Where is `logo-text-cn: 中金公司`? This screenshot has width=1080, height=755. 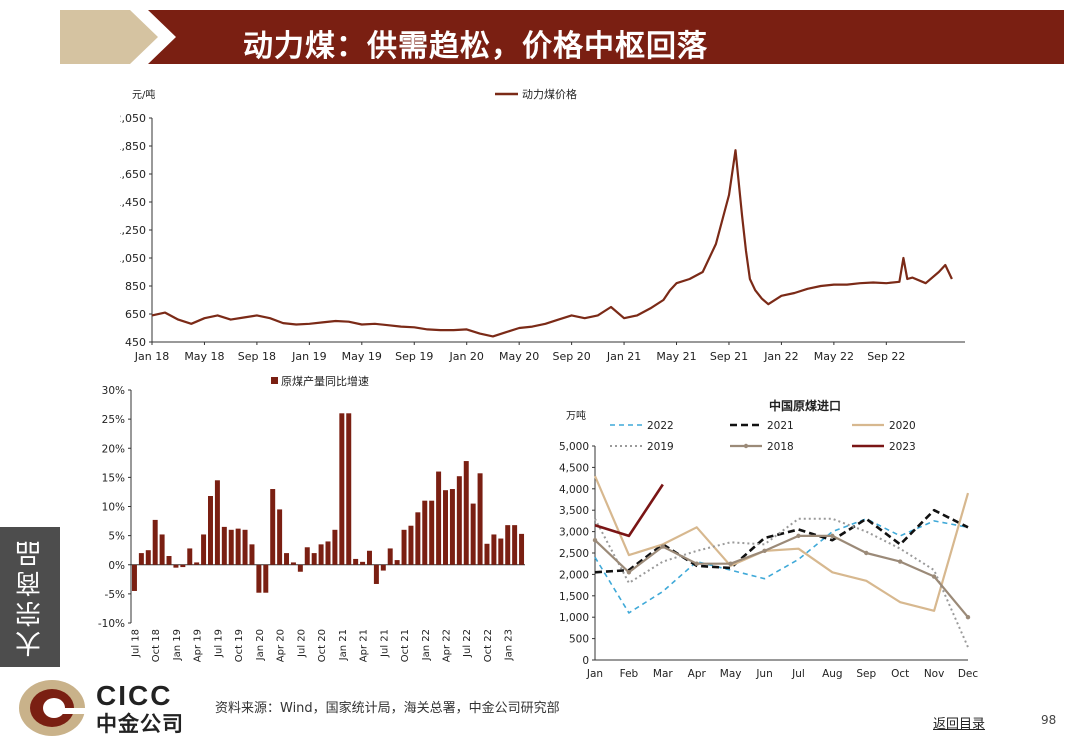 logo-text-cn: 中金公司 is located at coordinates (140, 724).